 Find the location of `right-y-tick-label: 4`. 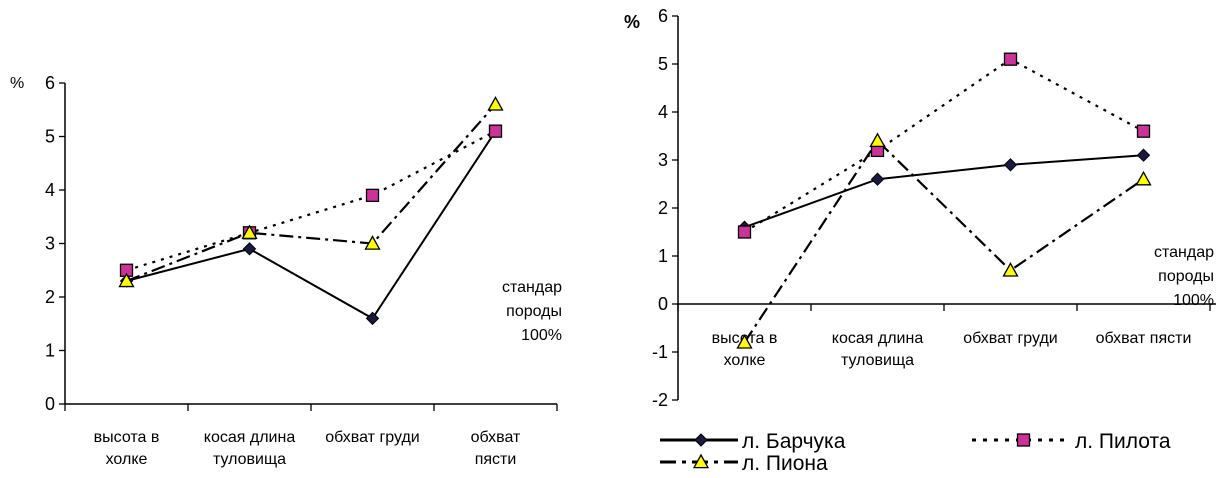

right-y-tick-label: 4 is located at coordinates (663, 112).